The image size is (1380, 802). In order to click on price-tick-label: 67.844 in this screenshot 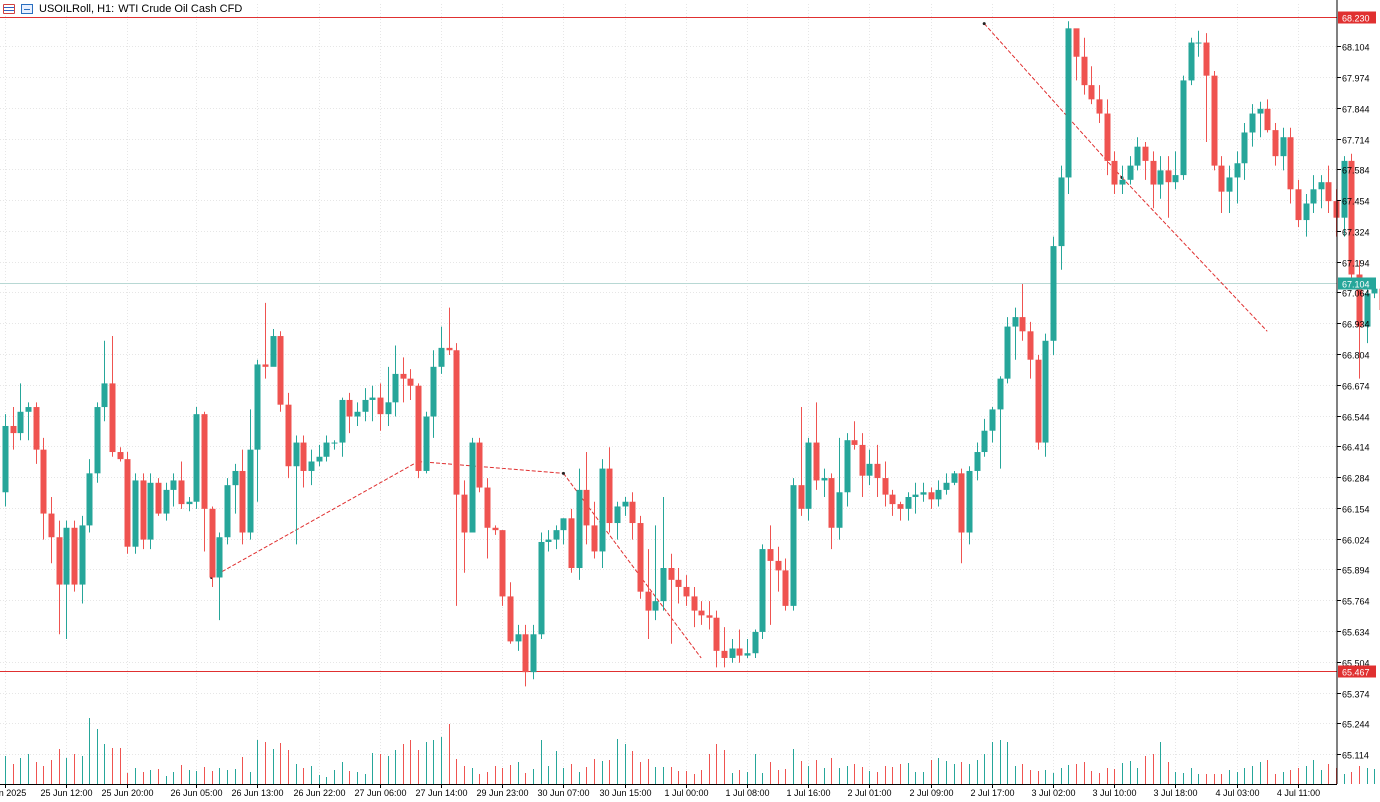, I will do `click(1356, 110)`.